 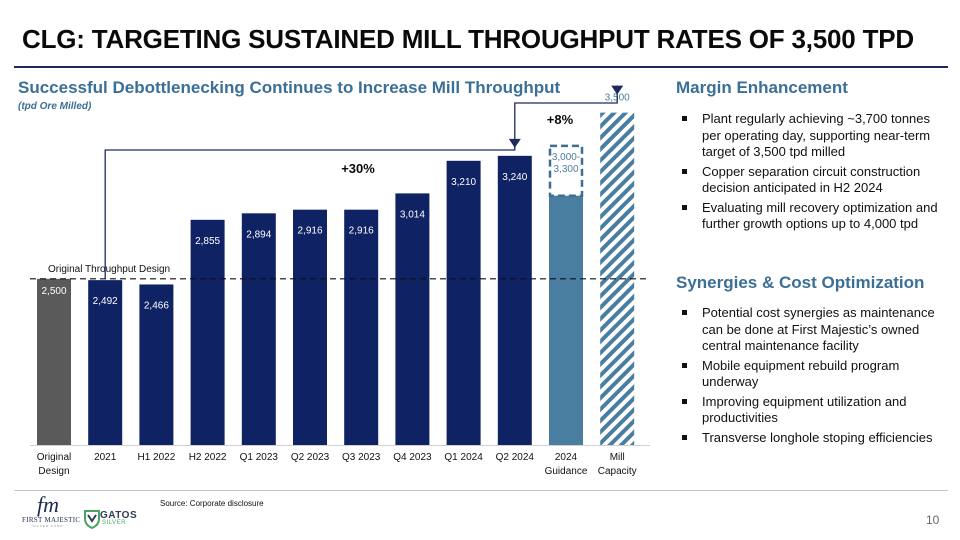 I want to click on data-label-line: 2,894, so click(x=258, y=234).